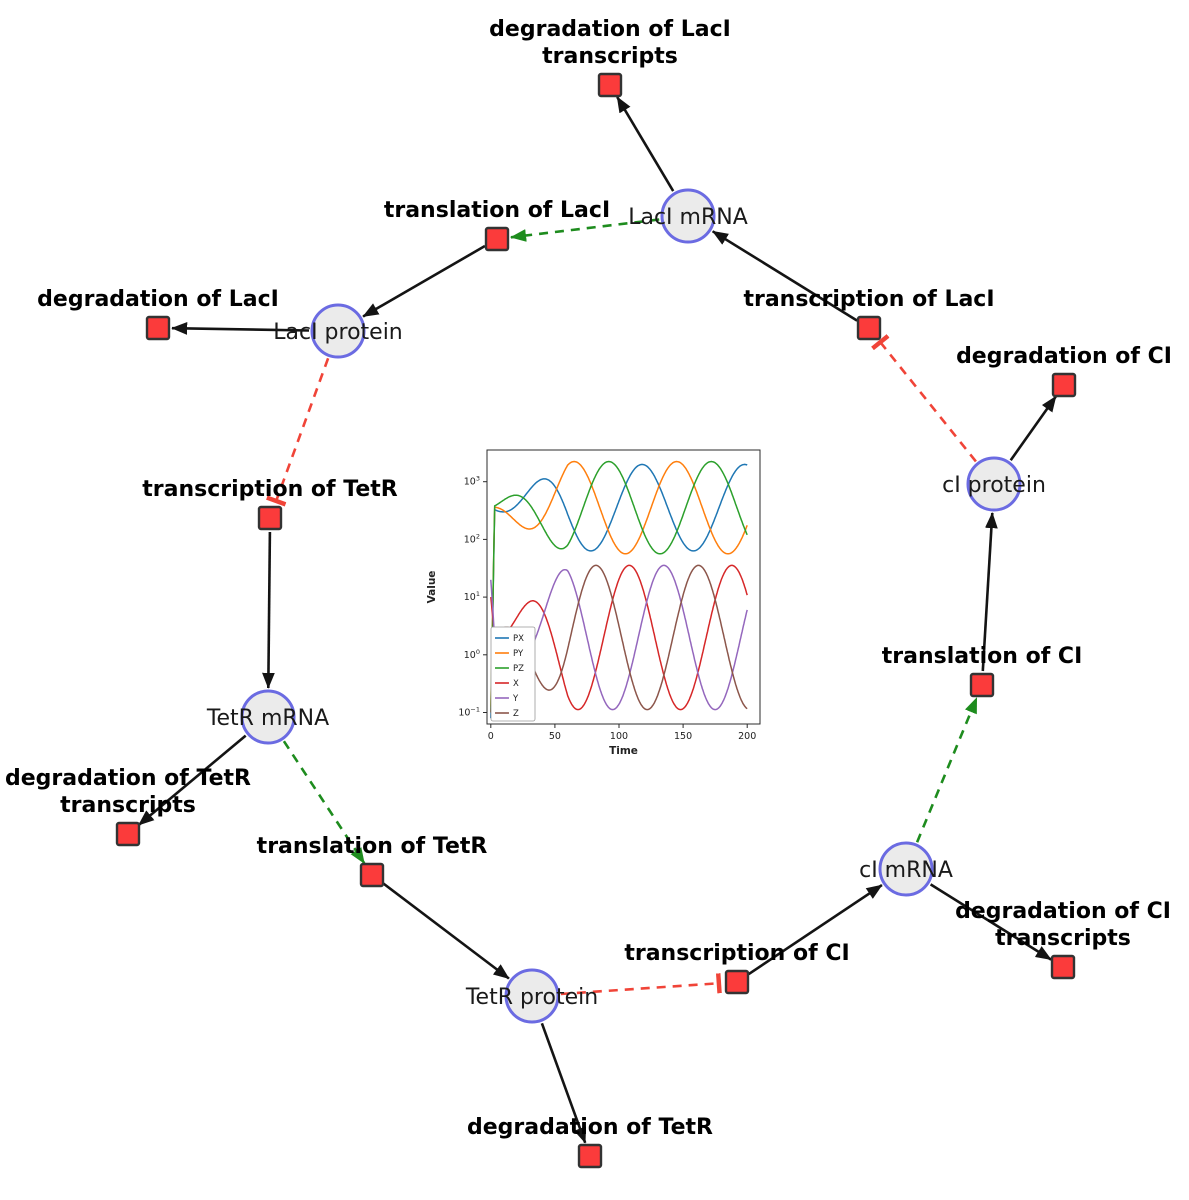 The height and width of the screenshot is (1200, 1189). Describe the element at coordinates (982, 685) in the screenshot. I see `reaction-node-transl-ci` at that location.